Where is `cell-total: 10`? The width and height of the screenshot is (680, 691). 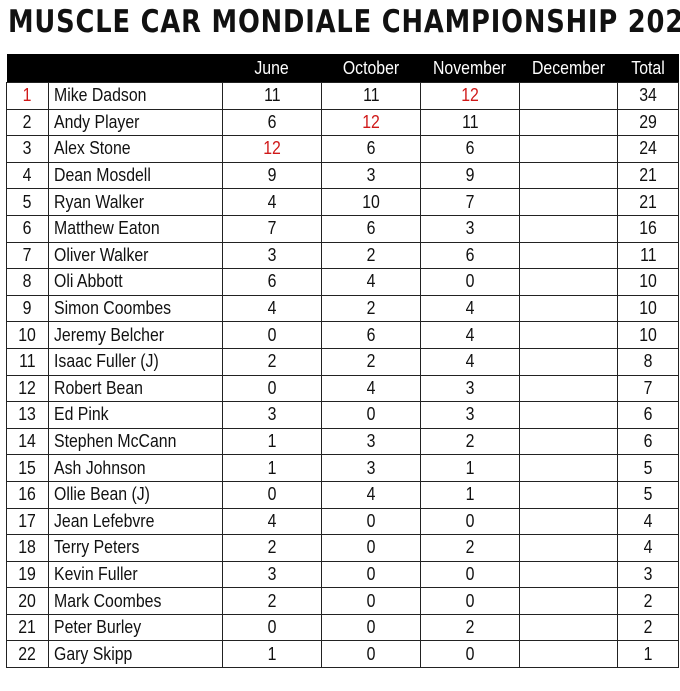
cell-total: 10 is located at coordinates (648, 335).